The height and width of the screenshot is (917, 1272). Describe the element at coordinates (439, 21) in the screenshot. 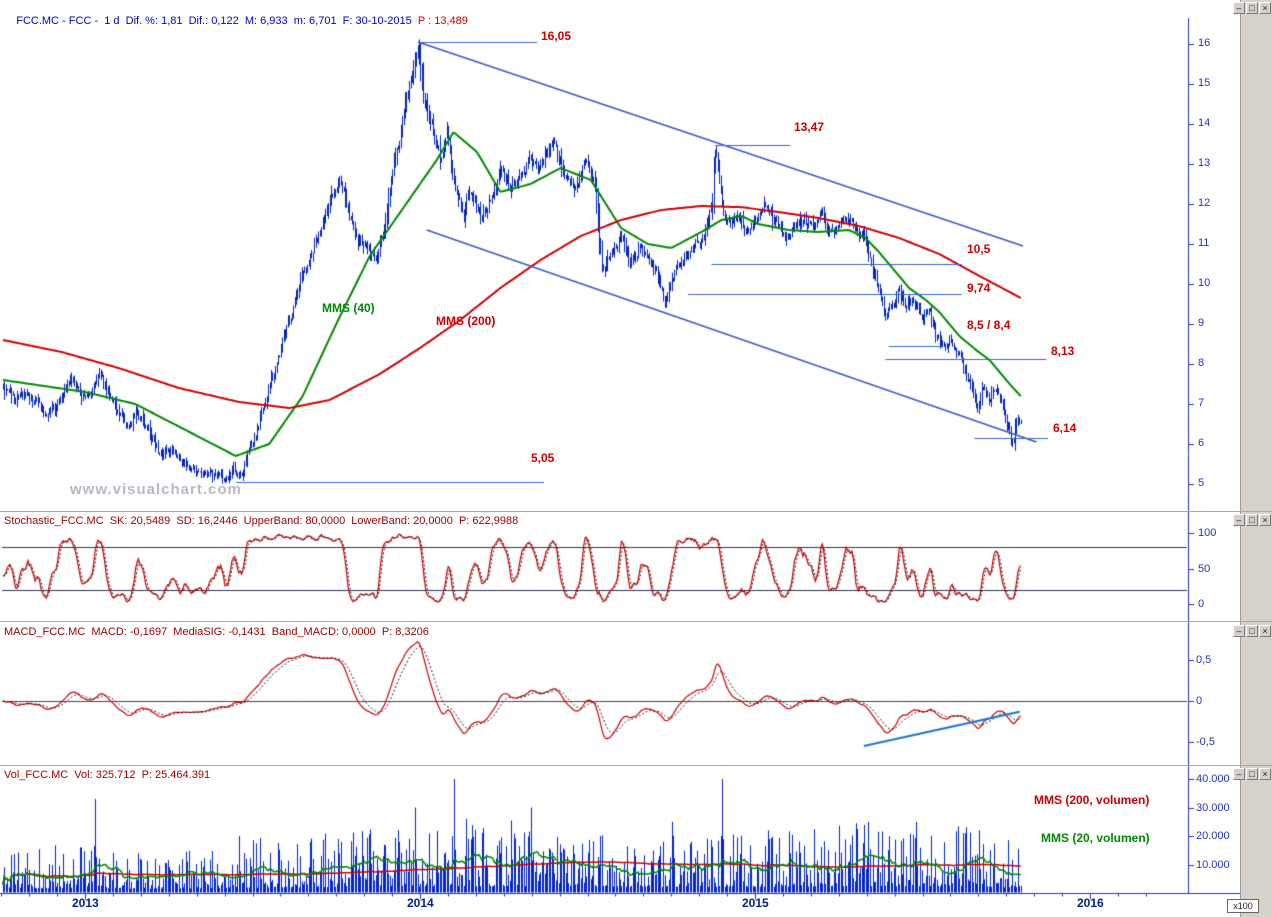

I see `quote-p-value: P : 13,489` at that location.